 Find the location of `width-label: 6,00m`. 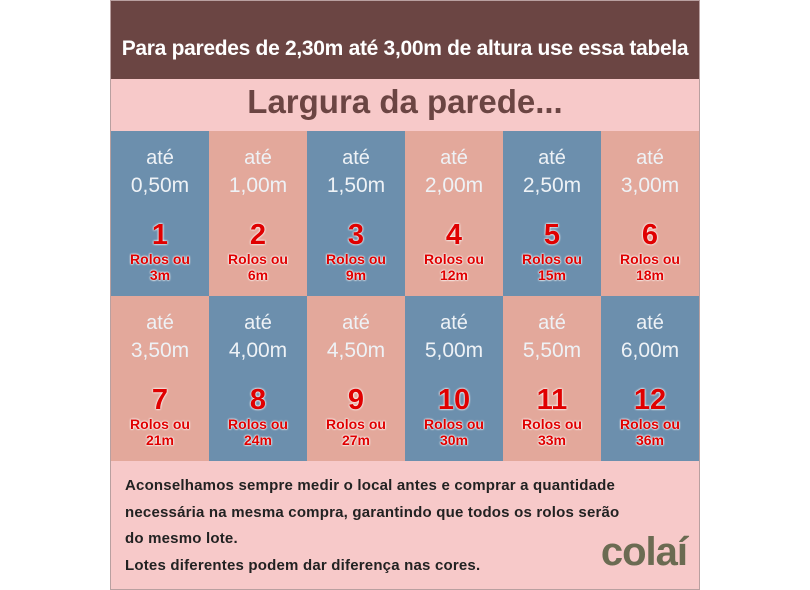

width-label: 6,00m is located at coordinates (650, 350).